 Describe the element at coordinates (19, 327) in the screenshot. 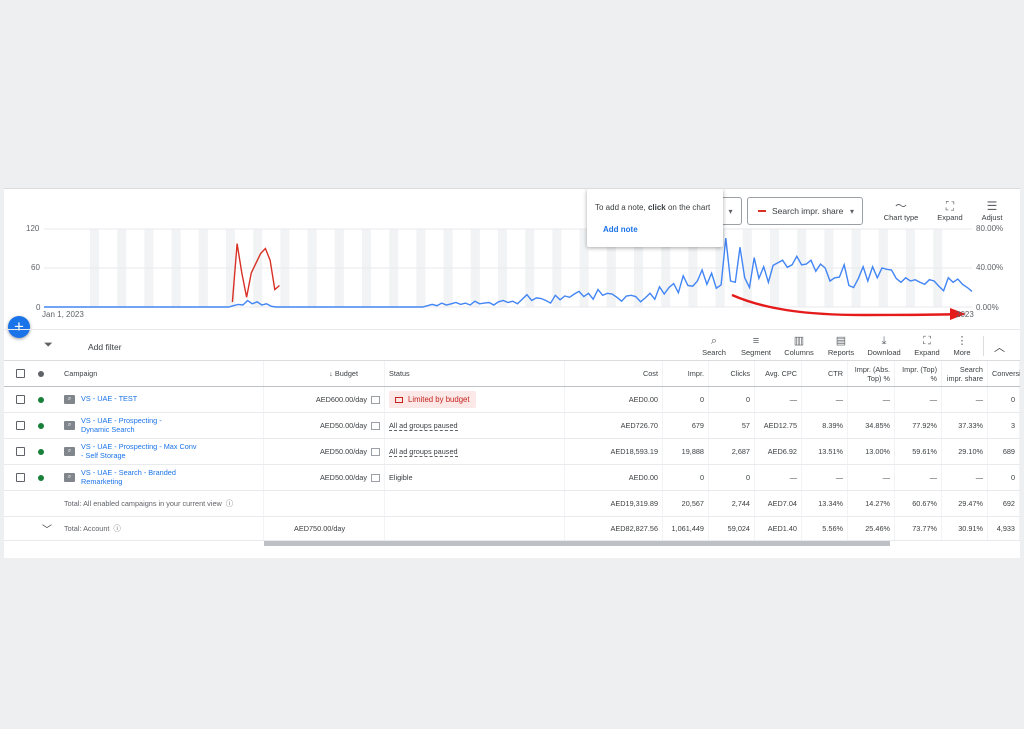

I see `create-button: +` at that location.